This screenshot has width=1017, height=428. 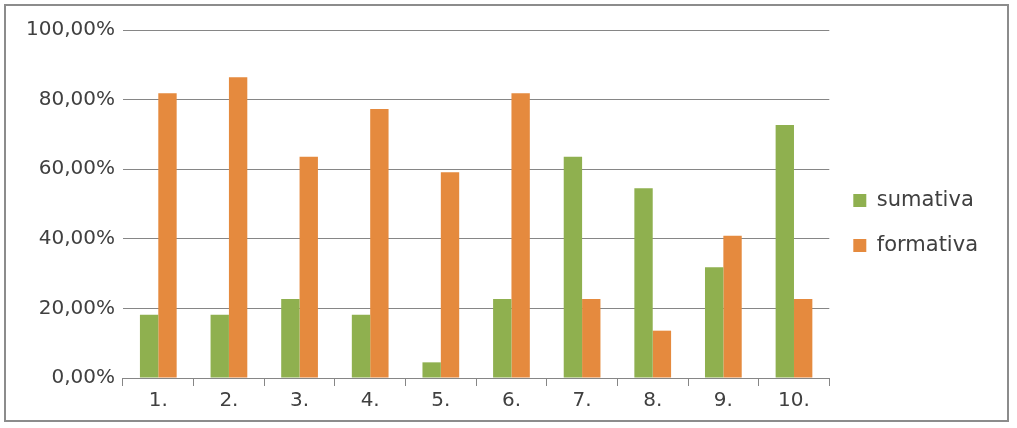 I want to click on x-tick-label: 10., so click(x=794, y=399).